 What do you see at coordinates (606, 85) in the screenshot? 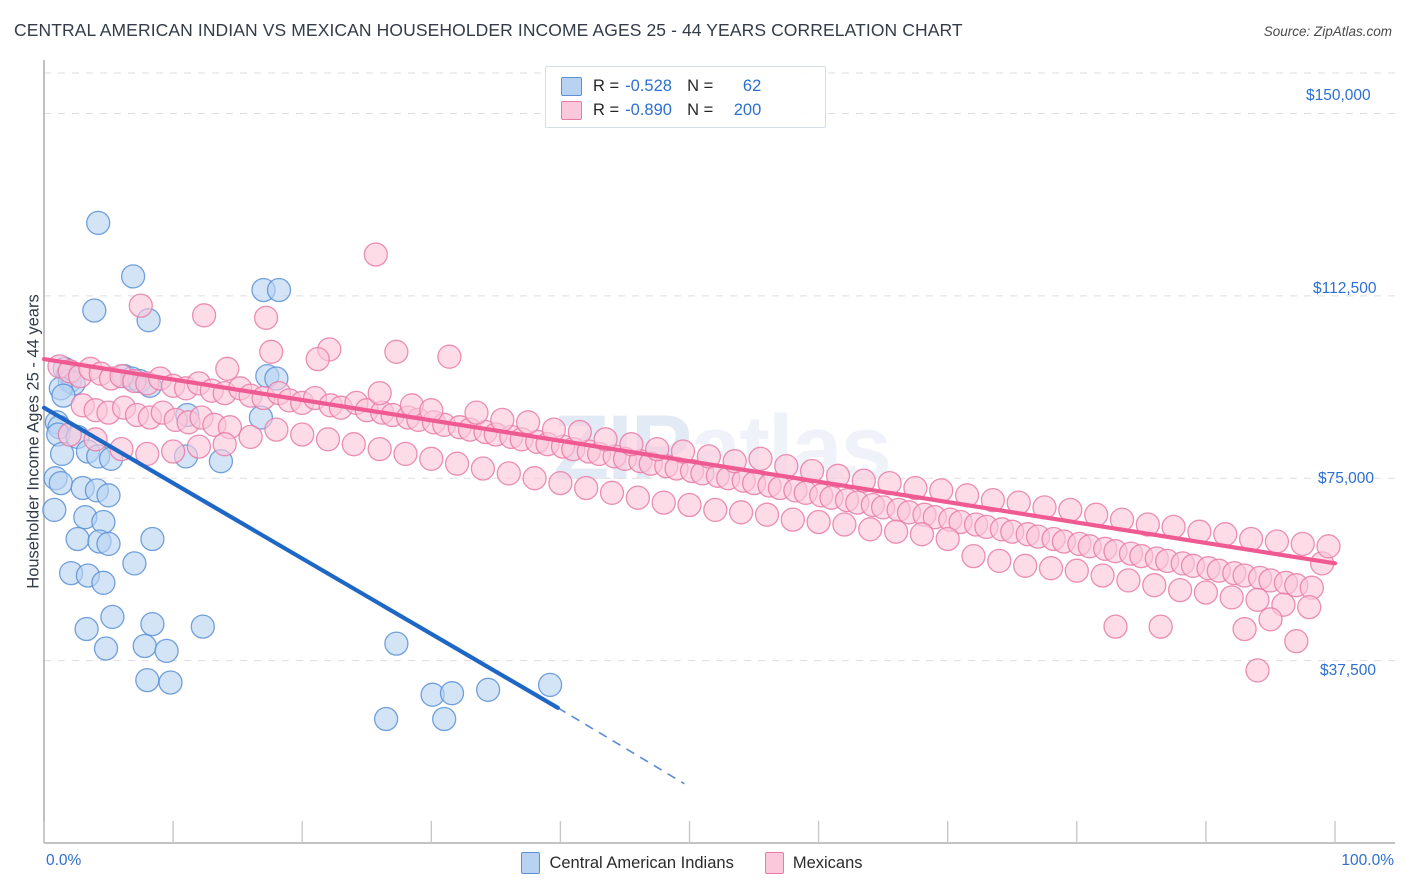
I see `blue-r-key: R =` at bounding box center [606, 85].